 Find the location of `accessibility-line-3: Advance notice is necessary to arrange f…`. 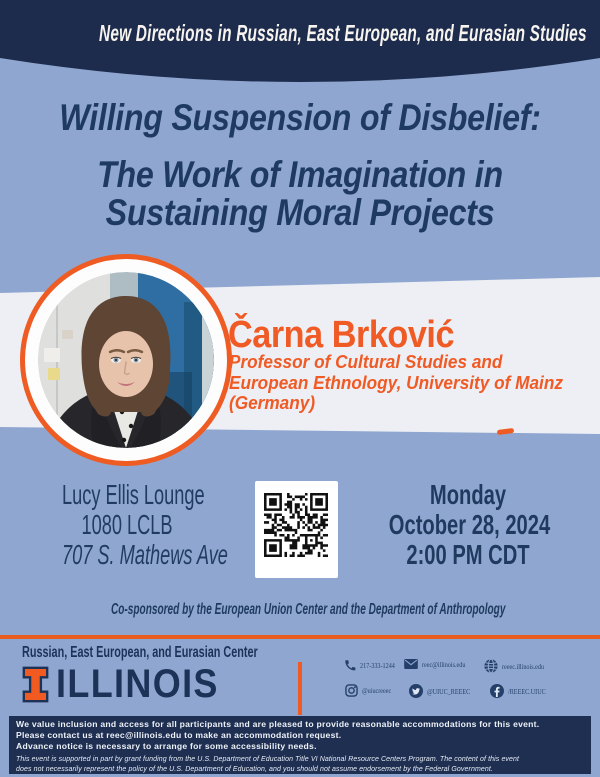

accessibility-line-3: Advance notice is necessary to arrange f… is located at coordinates (166, 746).